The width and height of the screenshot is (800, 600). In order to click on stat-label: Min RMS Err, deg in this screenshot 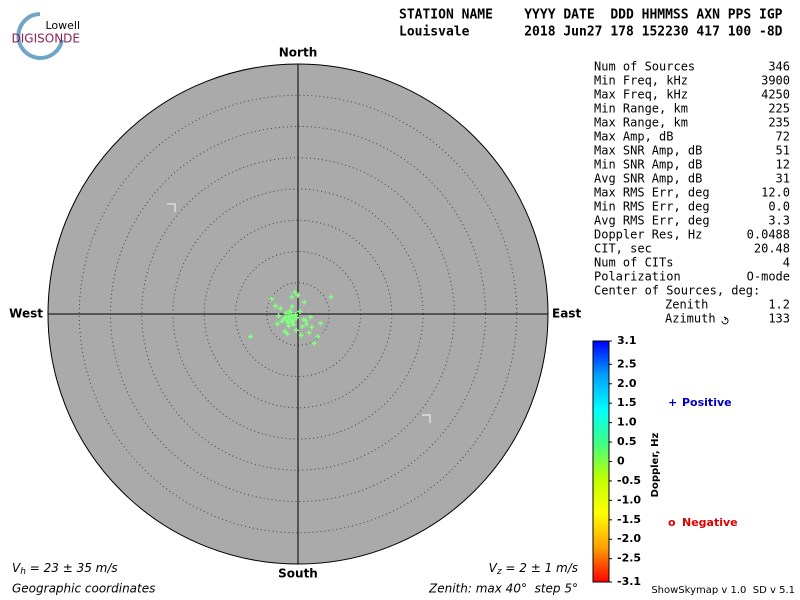, I will do `click(652, 207)`.